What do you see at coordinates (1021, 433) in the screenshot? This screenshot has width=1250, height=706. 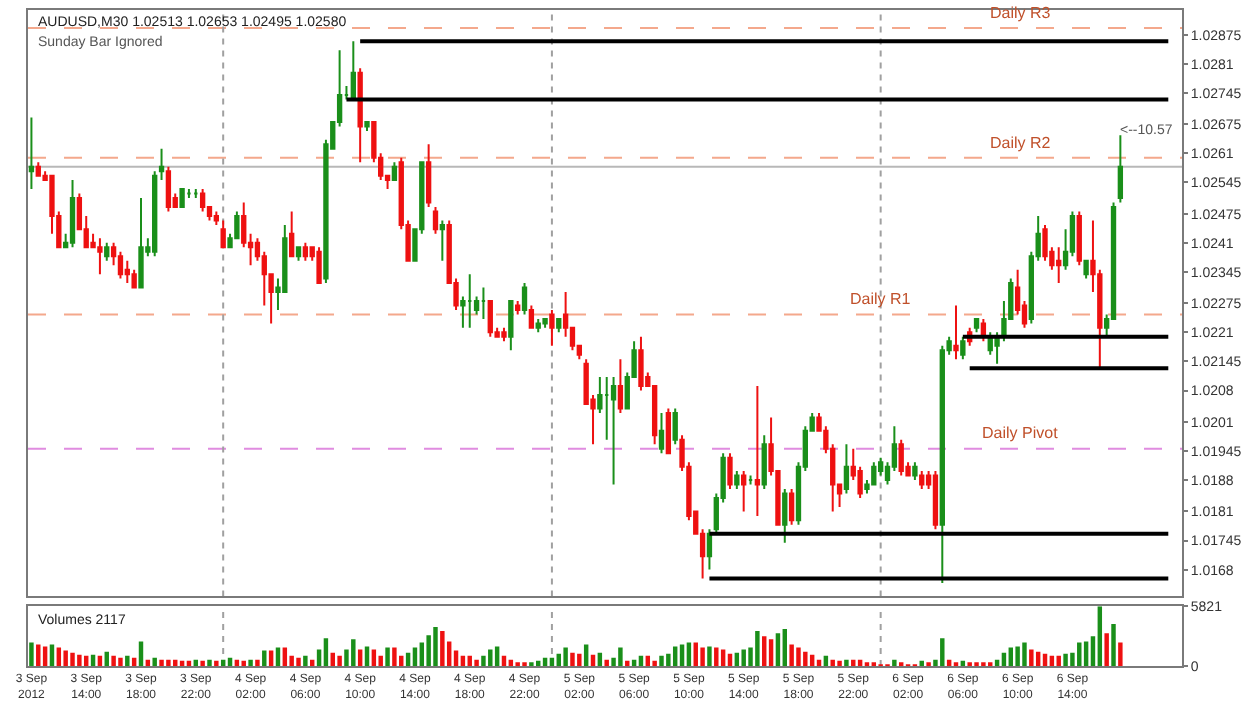 I see `ref-line-label: Daily Pivot` at bounding box center [1021, 433].